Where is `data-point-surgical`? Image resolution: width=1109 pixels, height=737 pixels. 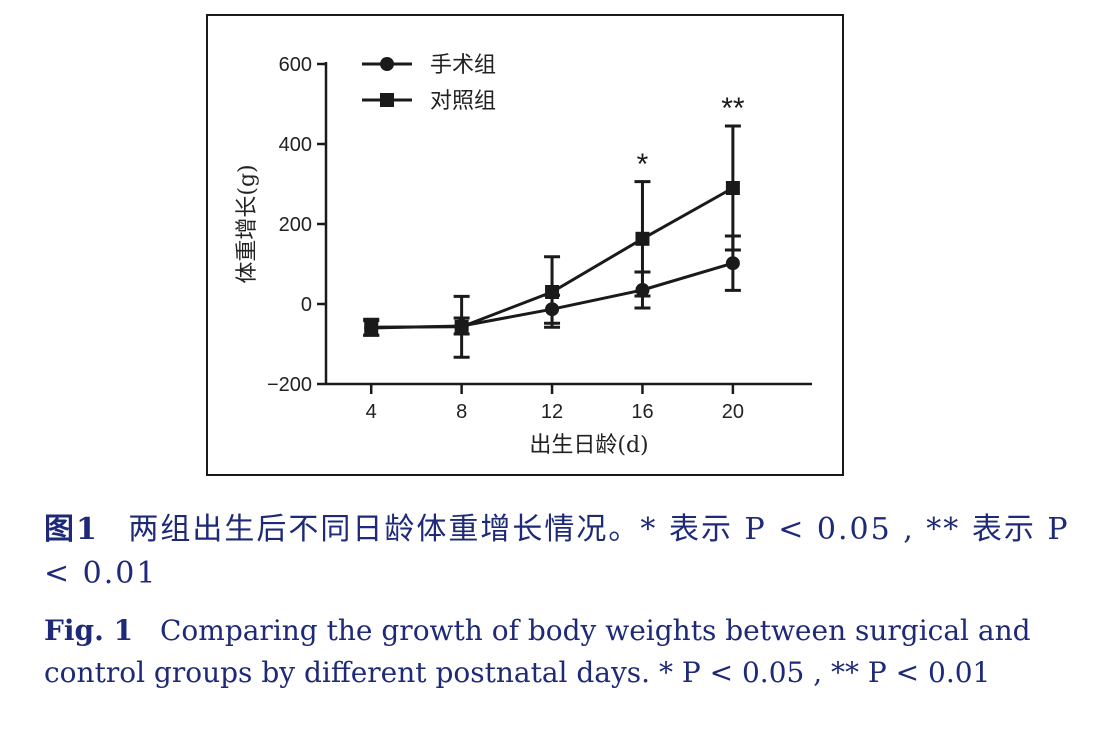 data-point-surgical is located at coordinates (732, 263).